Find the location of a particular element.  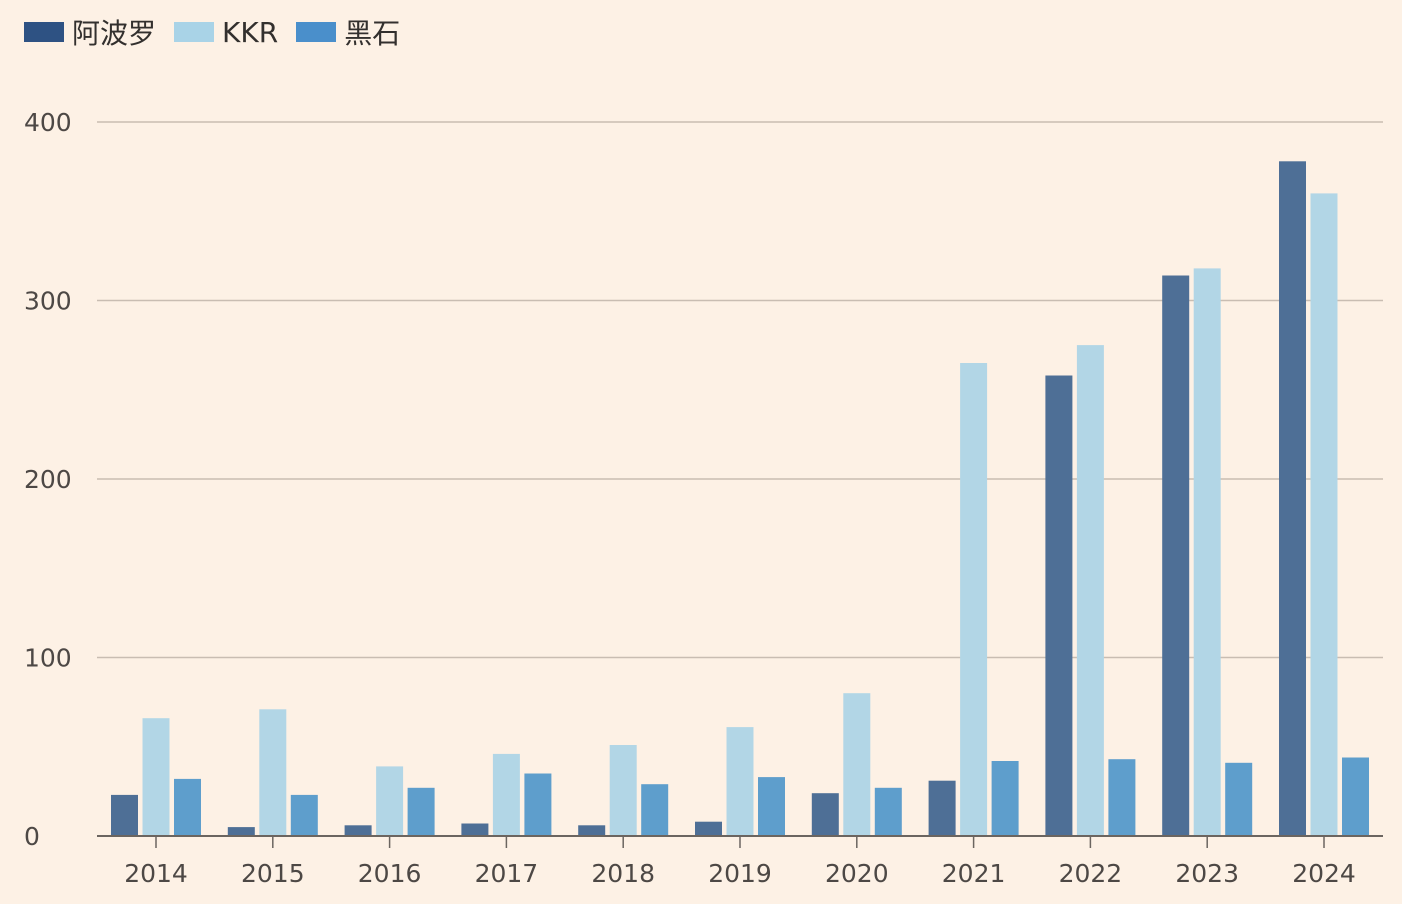

y-tick-label-100: 100 is located at coordinates (48, 658).